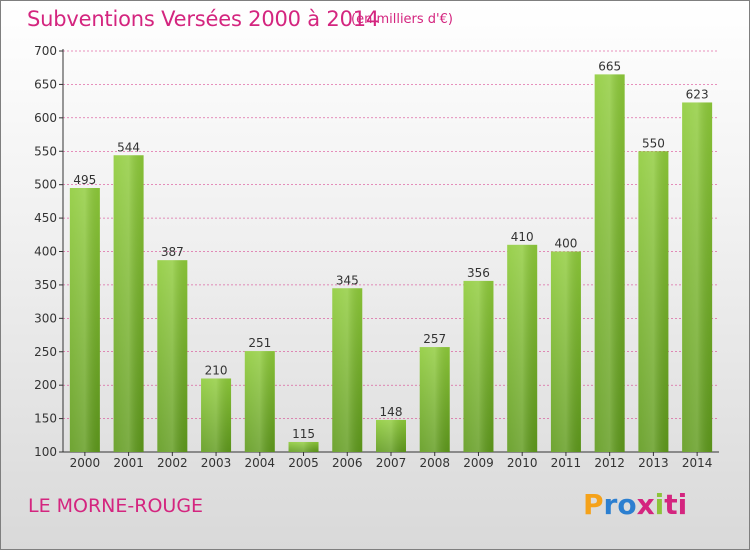 This screenshot has width=750, height=550. What do you see at coordinates (478, 463) in the screenshot?
I see `x-tick-label: 2009` at bounding box center [478, 463].